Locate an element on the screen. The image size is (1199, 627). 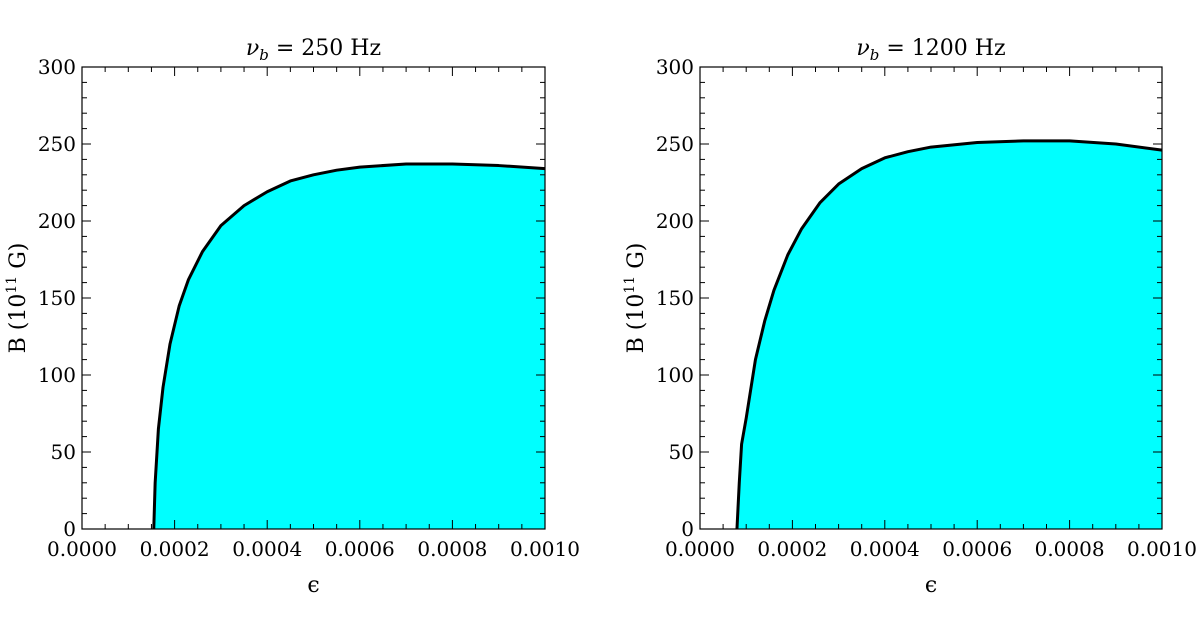
chart-title: νb = 1200 Hz is located at coordinates (930, 50).